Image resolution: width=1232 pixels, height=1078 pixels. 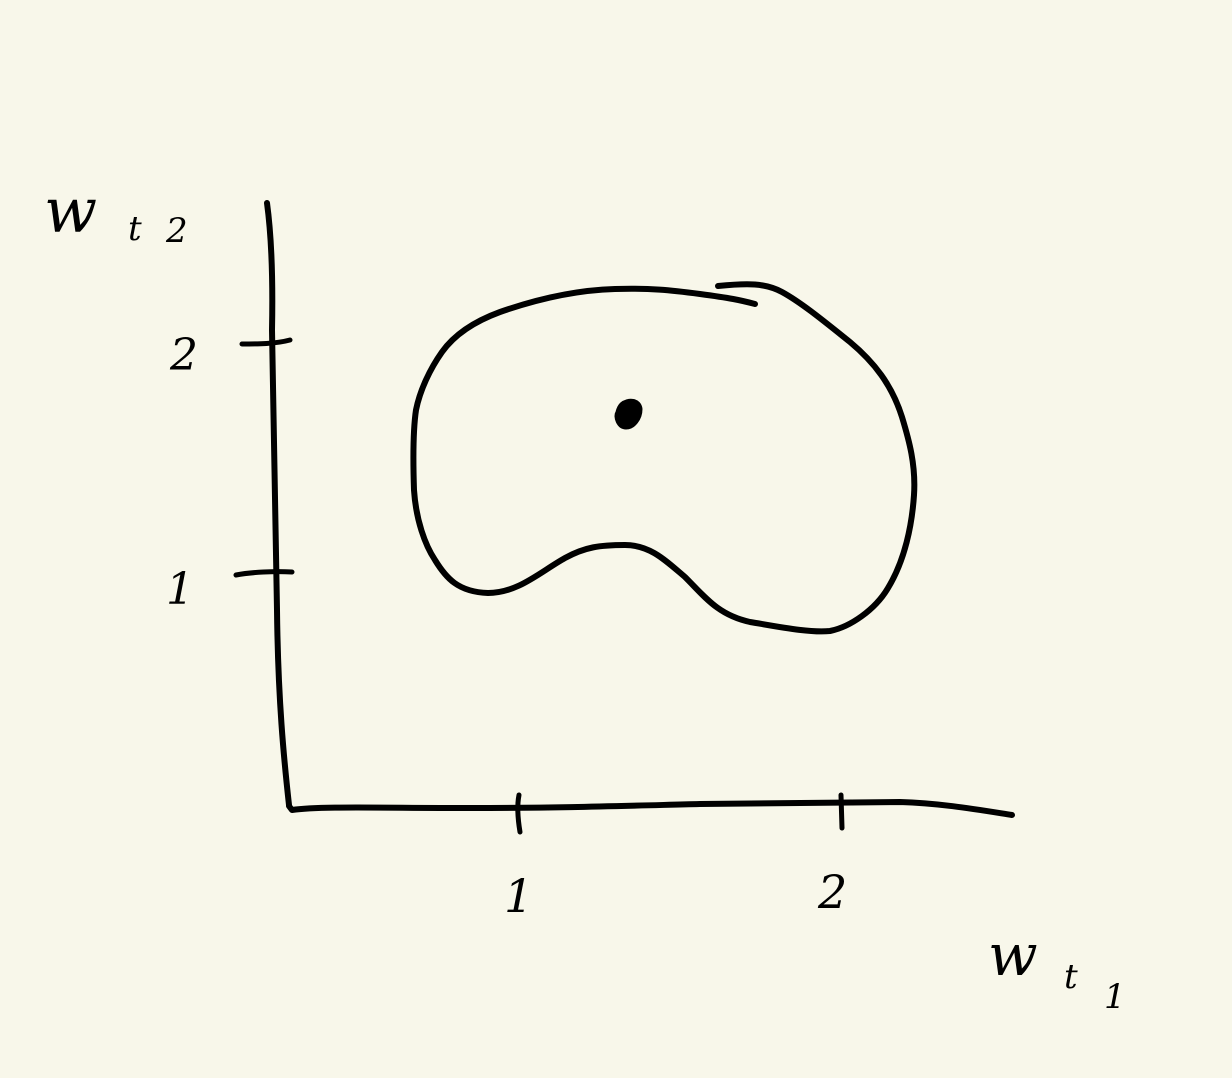 I want to click on x-axis-label: w t 1, so click(x=1057, y=969).